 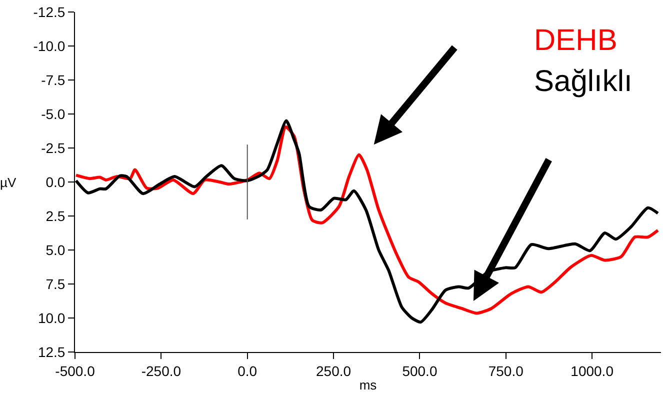 I want to click on y-tick-label: 7.5, so click(x=56, y=284).